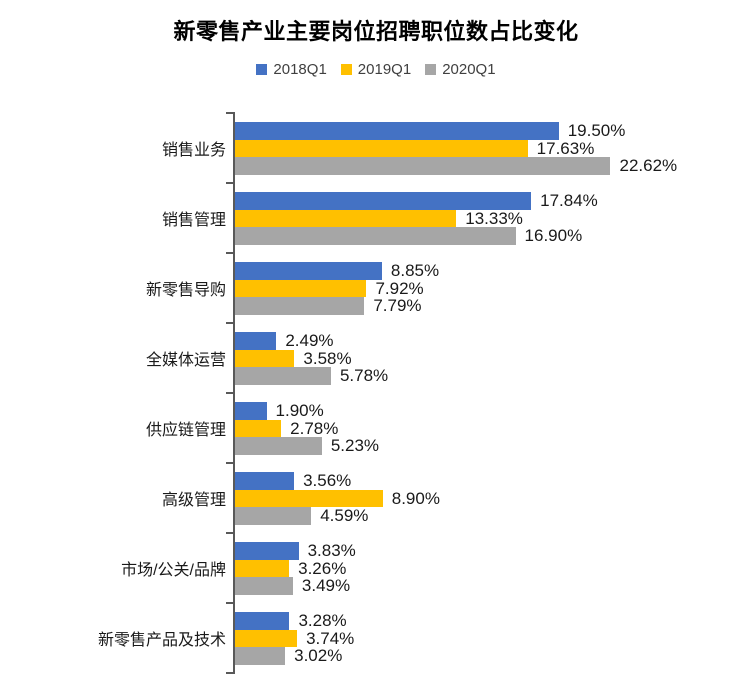  I want to click on value-label: 3.02%, so click(318, 655).